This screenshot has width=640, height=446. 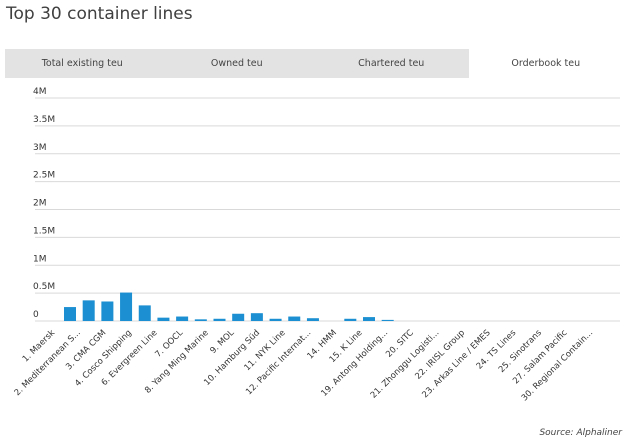 What do you see at coordinates (236, 63) in the screenshot?
I see `tab-owned-teu: Owned teu` at bounding box center [236, 63].